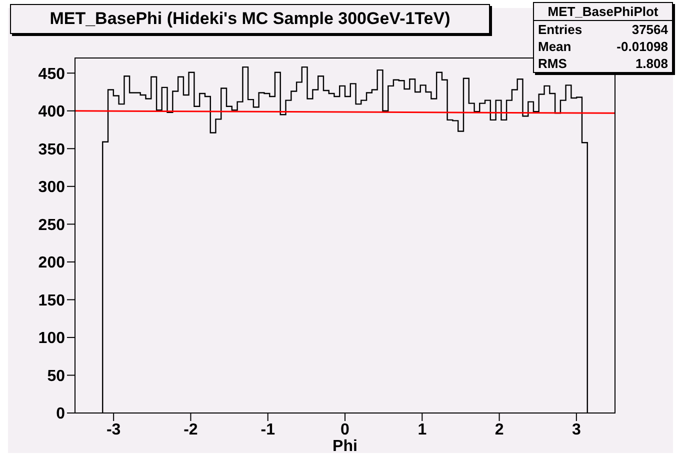  What do you see at coordinates (603, 29) in the screenshot?
I see `text: Entries 37564` at bounding box center [603, 29].